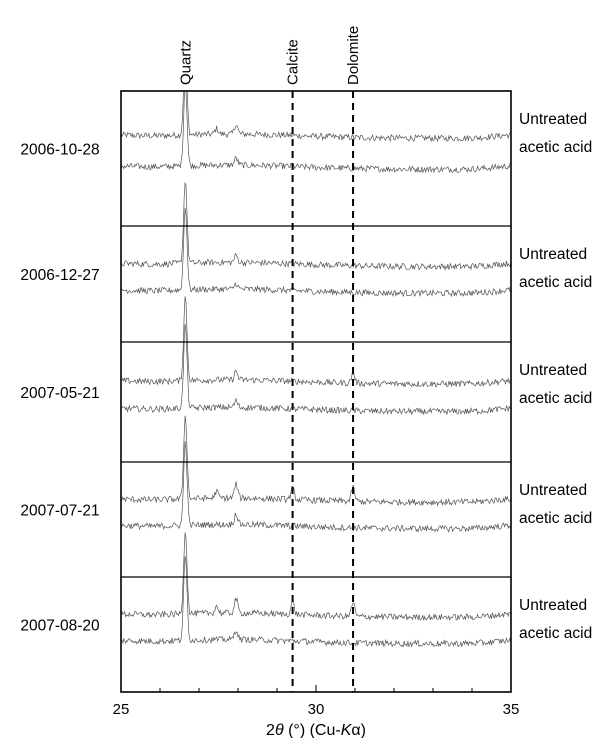 The height and width of the screenshot is (738, 607). I want to click on mineral-label-dolomite: Dolomite, so click(353, 55).